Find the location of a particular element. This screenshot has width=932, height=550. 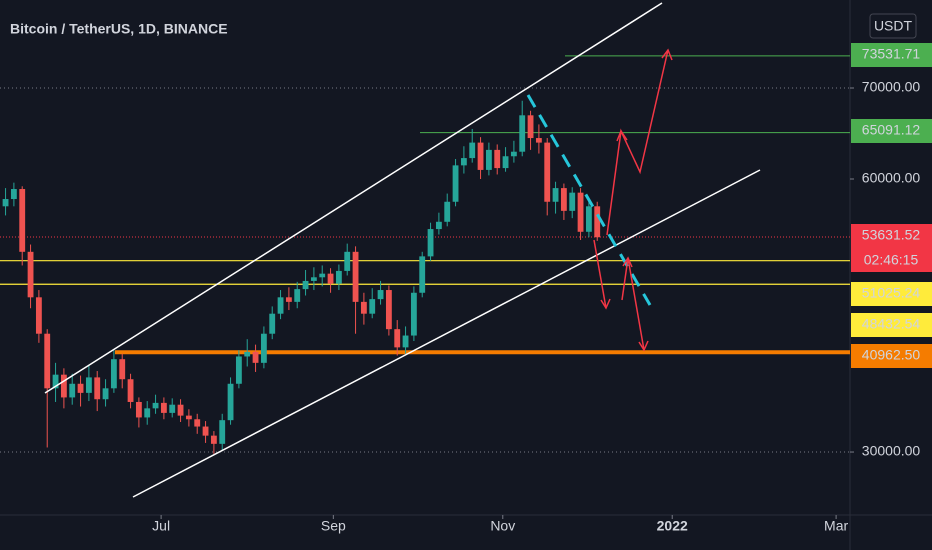

level-label: 48432.54 is located at coordinates (891, 324).